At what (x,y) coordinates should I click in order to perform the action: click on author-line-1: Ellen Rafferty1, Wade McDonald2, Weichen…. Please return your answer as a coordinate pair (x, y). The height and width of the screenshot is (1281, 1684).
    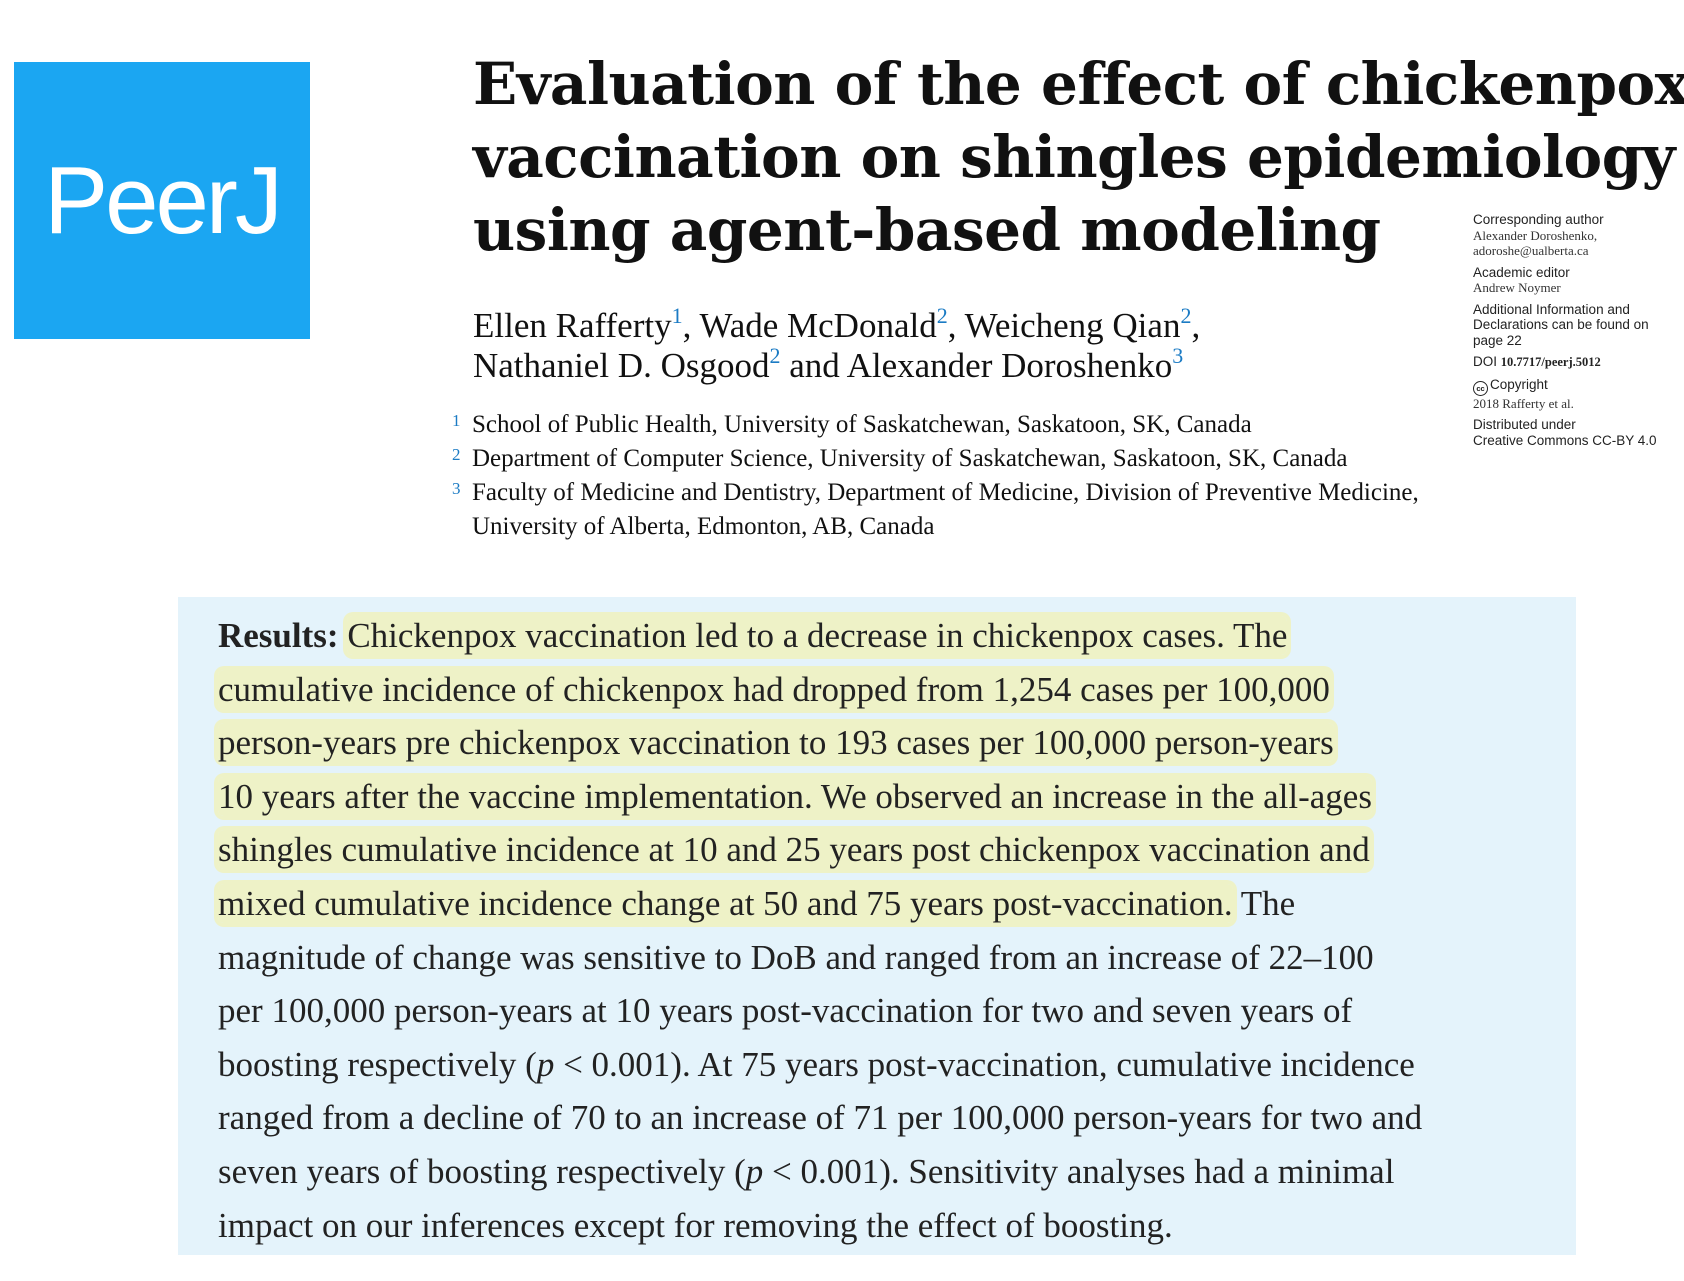
    Looking at the image, I should click on (837, 324).